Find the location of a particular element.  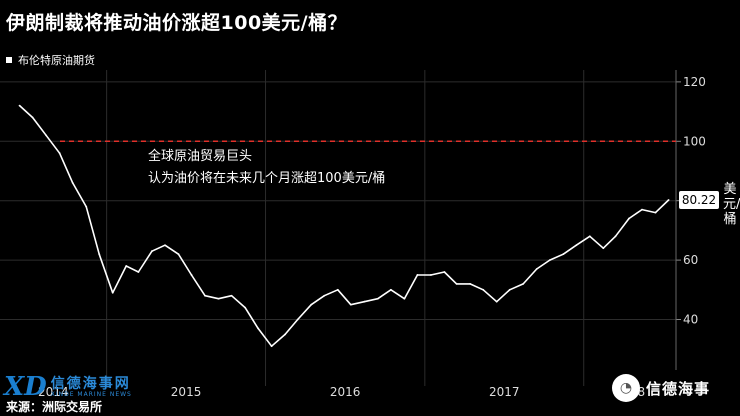

x-tick-label: 2016 is located at coordinates (345, 392).